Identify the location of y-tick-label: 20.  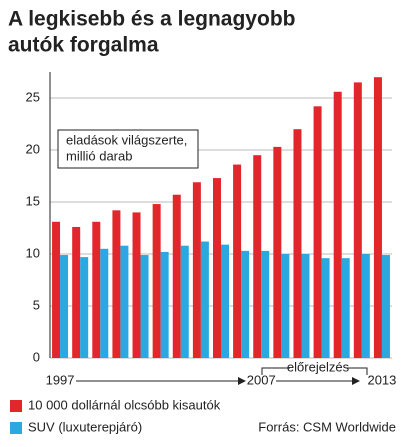
(33, 148).